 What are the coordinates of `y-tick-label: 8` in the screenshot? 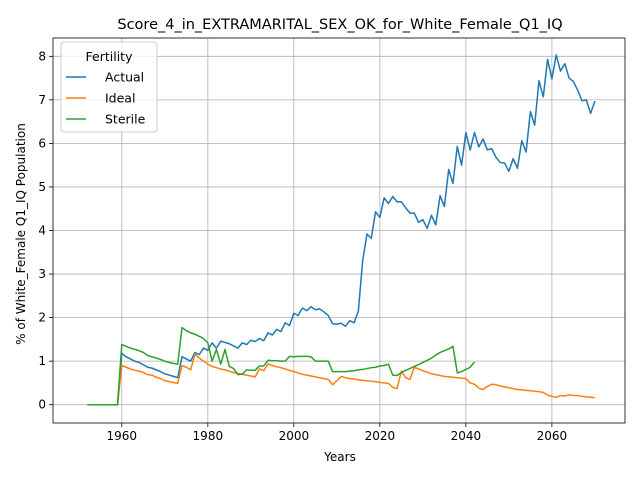 It's located at (42, 56).